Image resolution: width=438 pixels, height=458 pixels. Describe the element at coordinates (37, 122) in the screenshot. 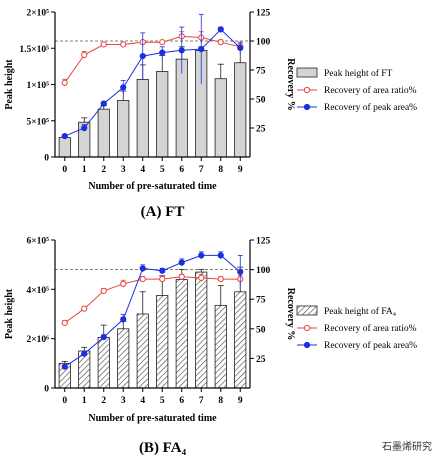

I see `y-tick-label: 5×10⁵` at that location.